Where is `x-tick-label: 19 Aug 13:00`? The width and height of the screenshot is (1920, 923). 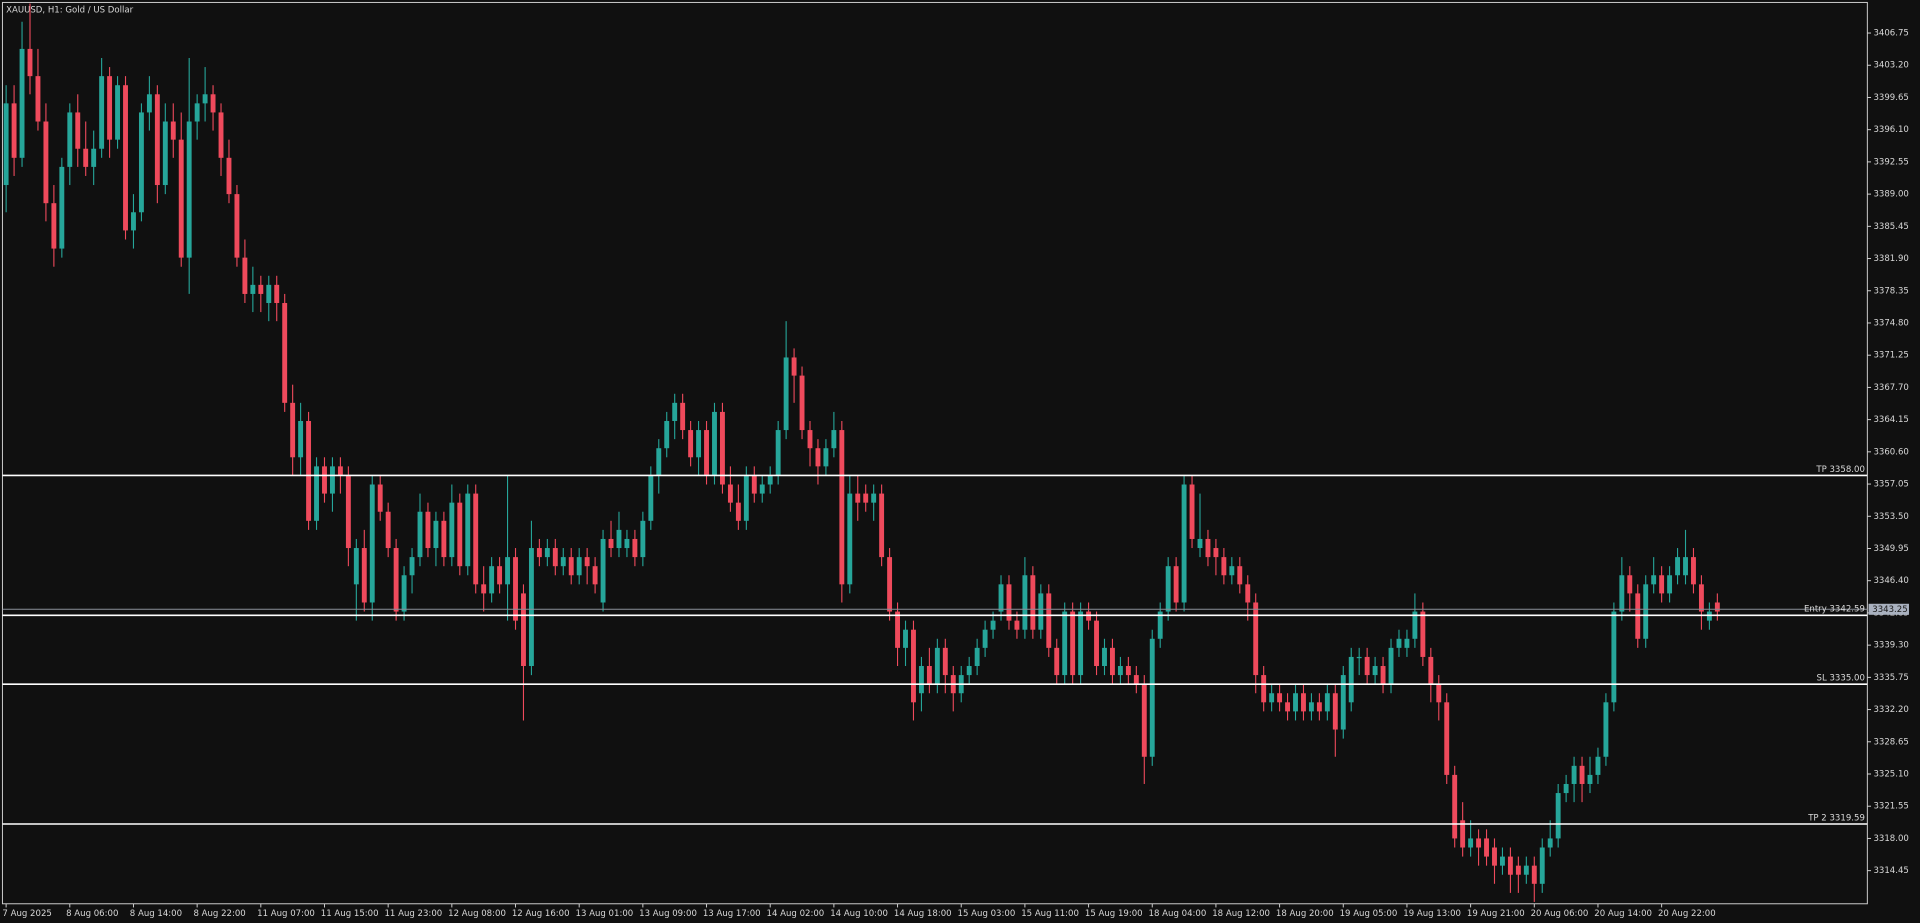
x-tick-label: 19 Aug 13:00 is located at coordinates (1432, 914).